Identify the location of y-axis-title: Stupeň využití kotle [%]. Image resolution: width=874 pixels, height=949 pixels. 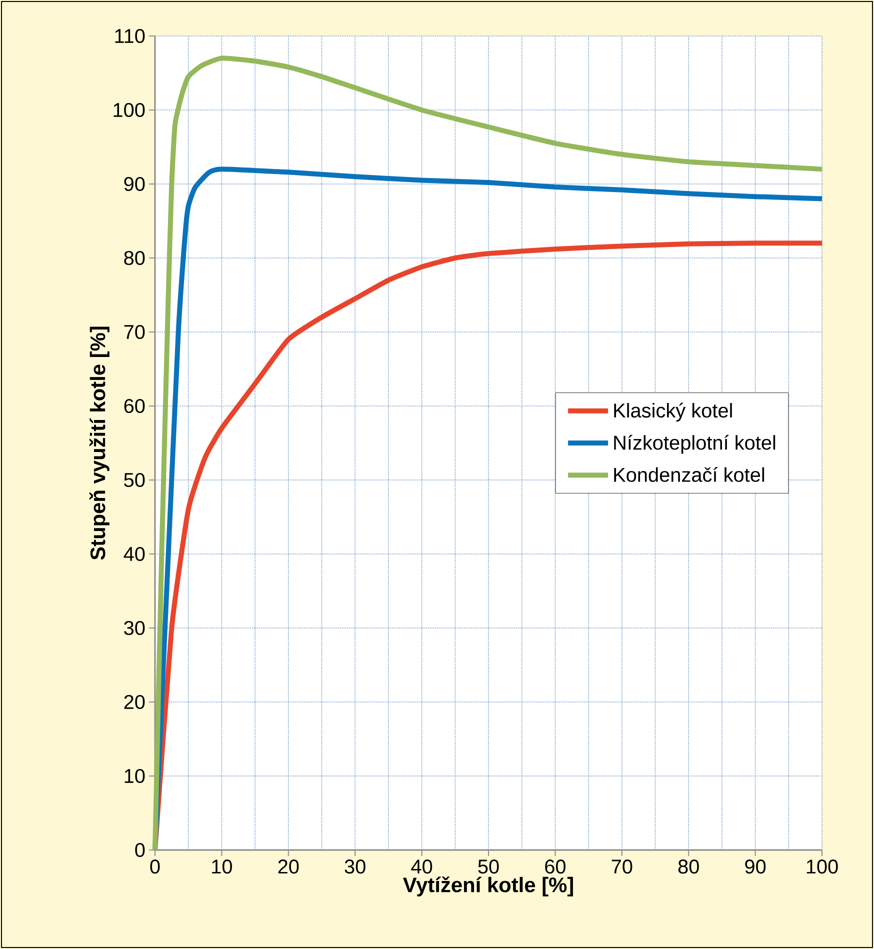
(99, 443).